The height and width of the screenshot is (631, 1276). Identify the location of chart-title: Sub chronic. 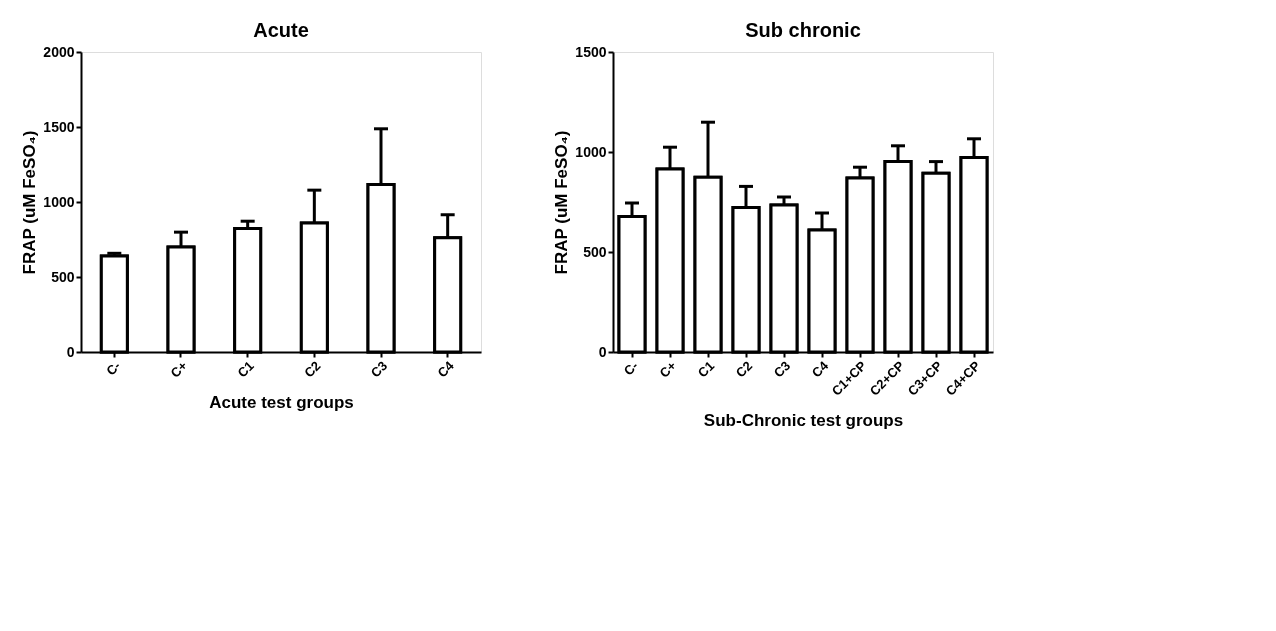
(803, 30).